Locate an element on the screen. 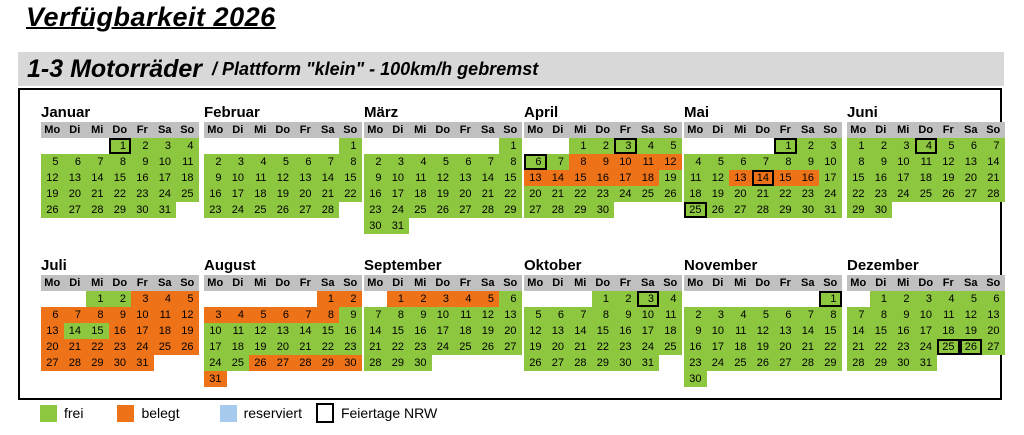  legend: frei belegt reserviert Feiertage NRW is located at coordinates (238, 413).